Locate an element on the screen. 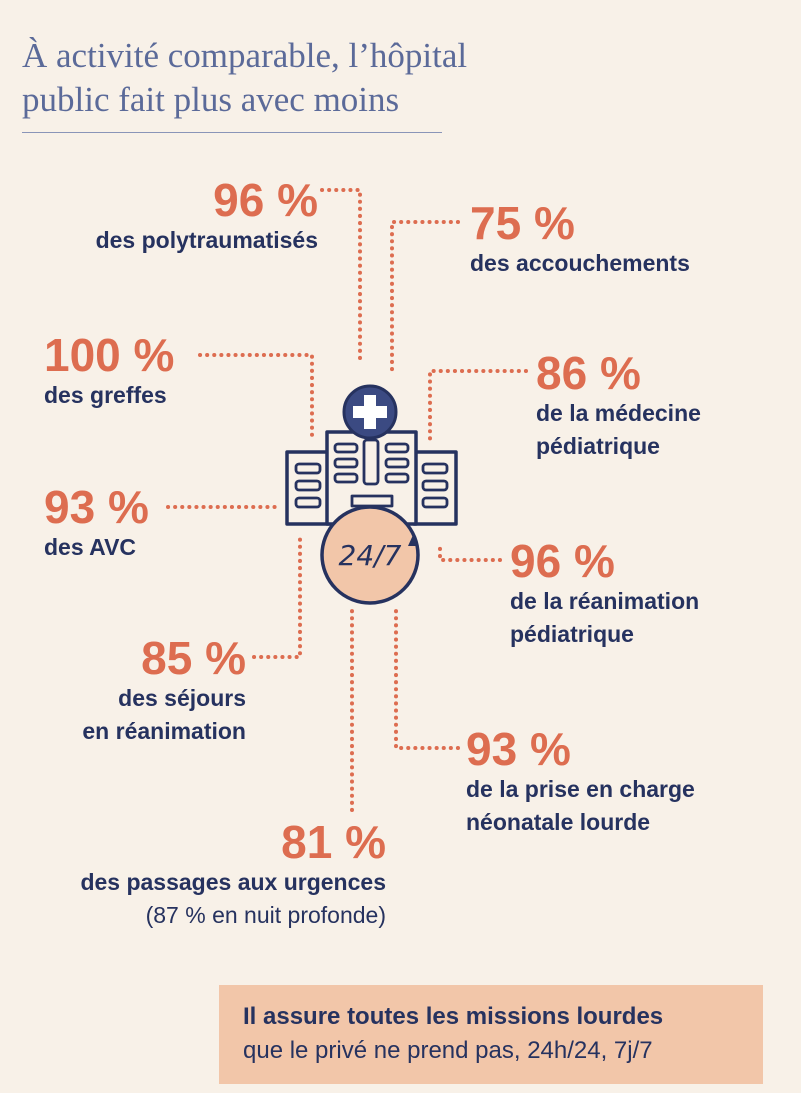 The height and width of the screenshot is (1093, 801). badge-24-7: 24/7 is located at coordinates (370, 555).